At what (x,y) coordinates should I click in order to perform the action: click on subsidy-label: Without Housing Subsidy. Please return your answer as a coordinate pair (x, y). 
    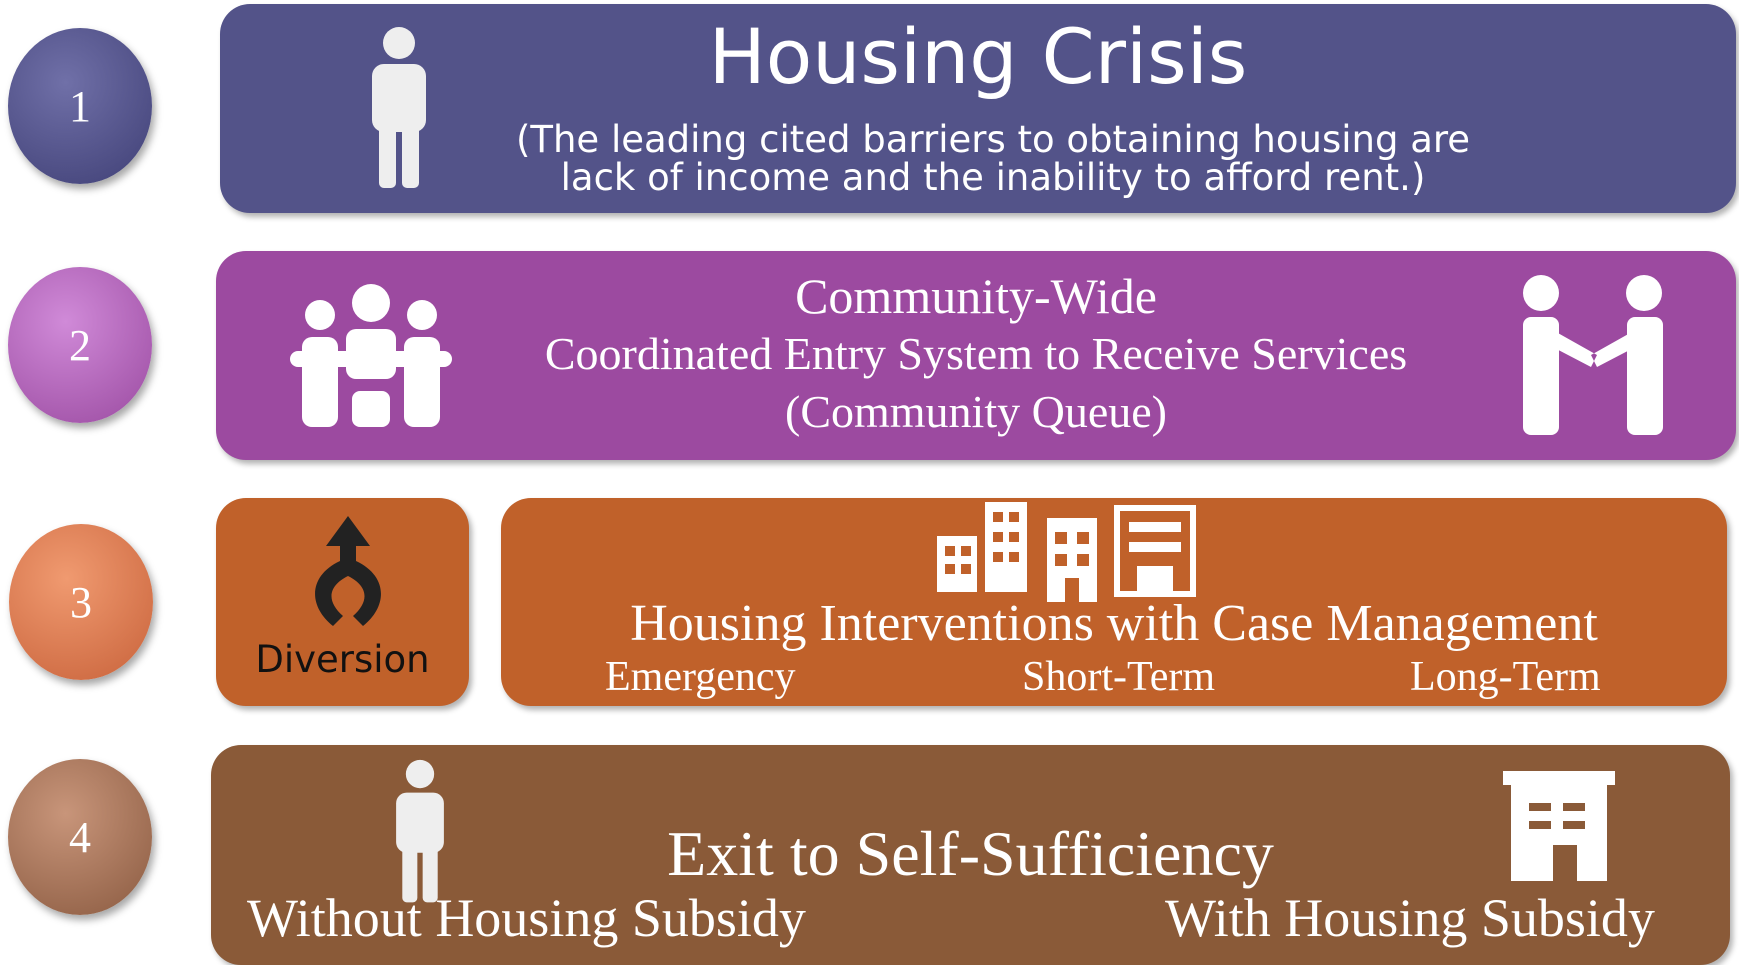
    Looking at the image, I should click on (526, 918).